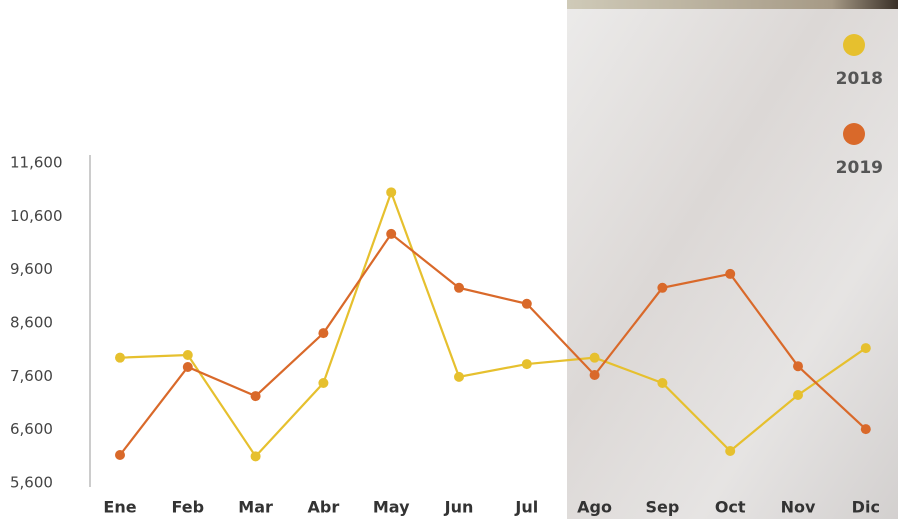 The height and width of the screenshot is (519, 898). What do you see at coordinates (859, 79) in the screenshot?
I see `legend-label: 2018` at bounding box center [859, 79].